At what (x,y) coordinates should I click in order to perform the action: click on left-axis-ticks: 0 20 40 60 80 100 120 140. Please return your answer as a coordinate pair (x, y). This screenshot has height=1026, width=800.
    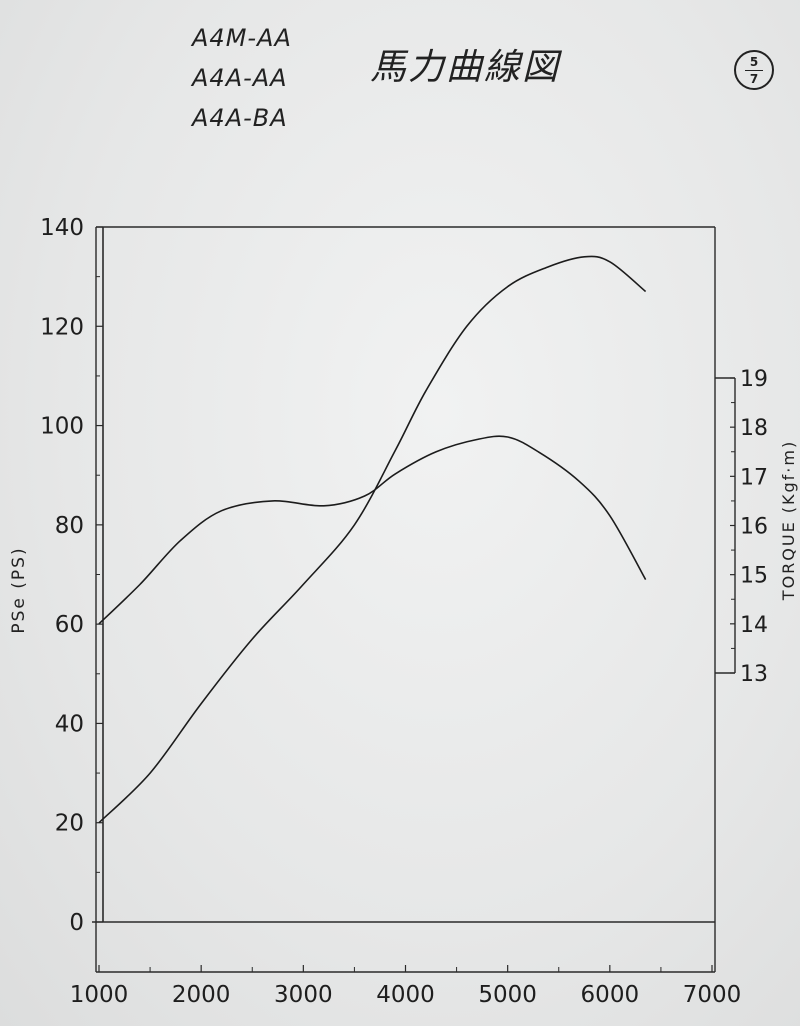
    Looking at the image, I should click on (71, 575).